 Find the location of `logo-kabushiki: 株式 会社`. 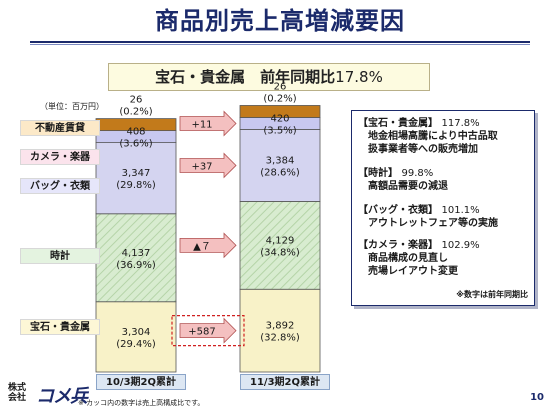

logo-kabushiki: 株式 会社 is located at coordinates (17, 393).